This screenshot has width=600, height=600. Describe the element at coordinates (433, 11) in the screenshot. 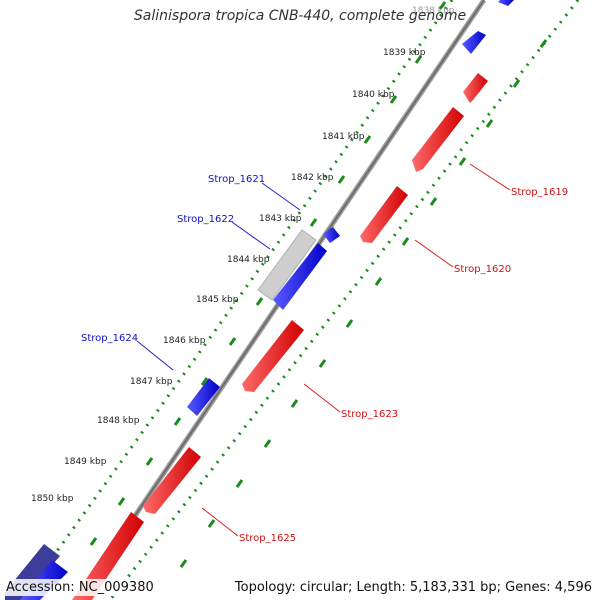

I see `kbp-label: 1838 kbp` at that location.